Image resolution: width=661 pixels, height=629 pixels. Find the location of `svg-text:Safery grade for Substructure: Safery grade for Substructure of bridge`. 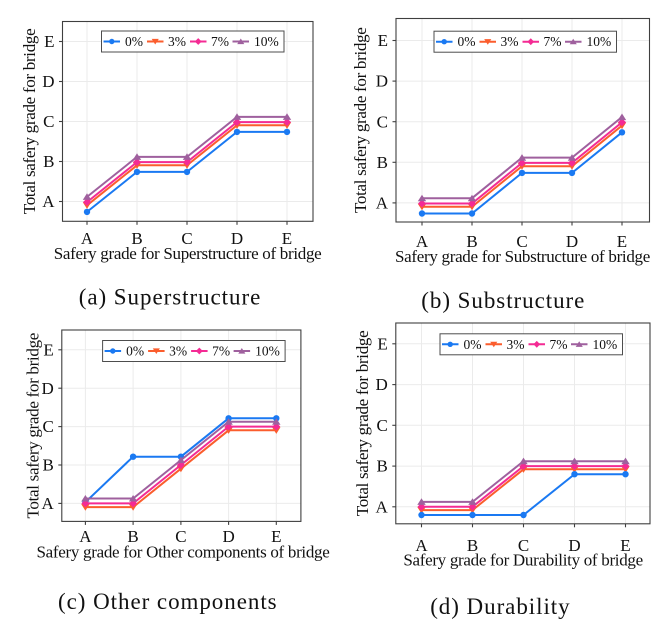

svg-text:Safery grade for Substructure: Safery grade for Substructure of bridge is located at coordinates (522, 256).